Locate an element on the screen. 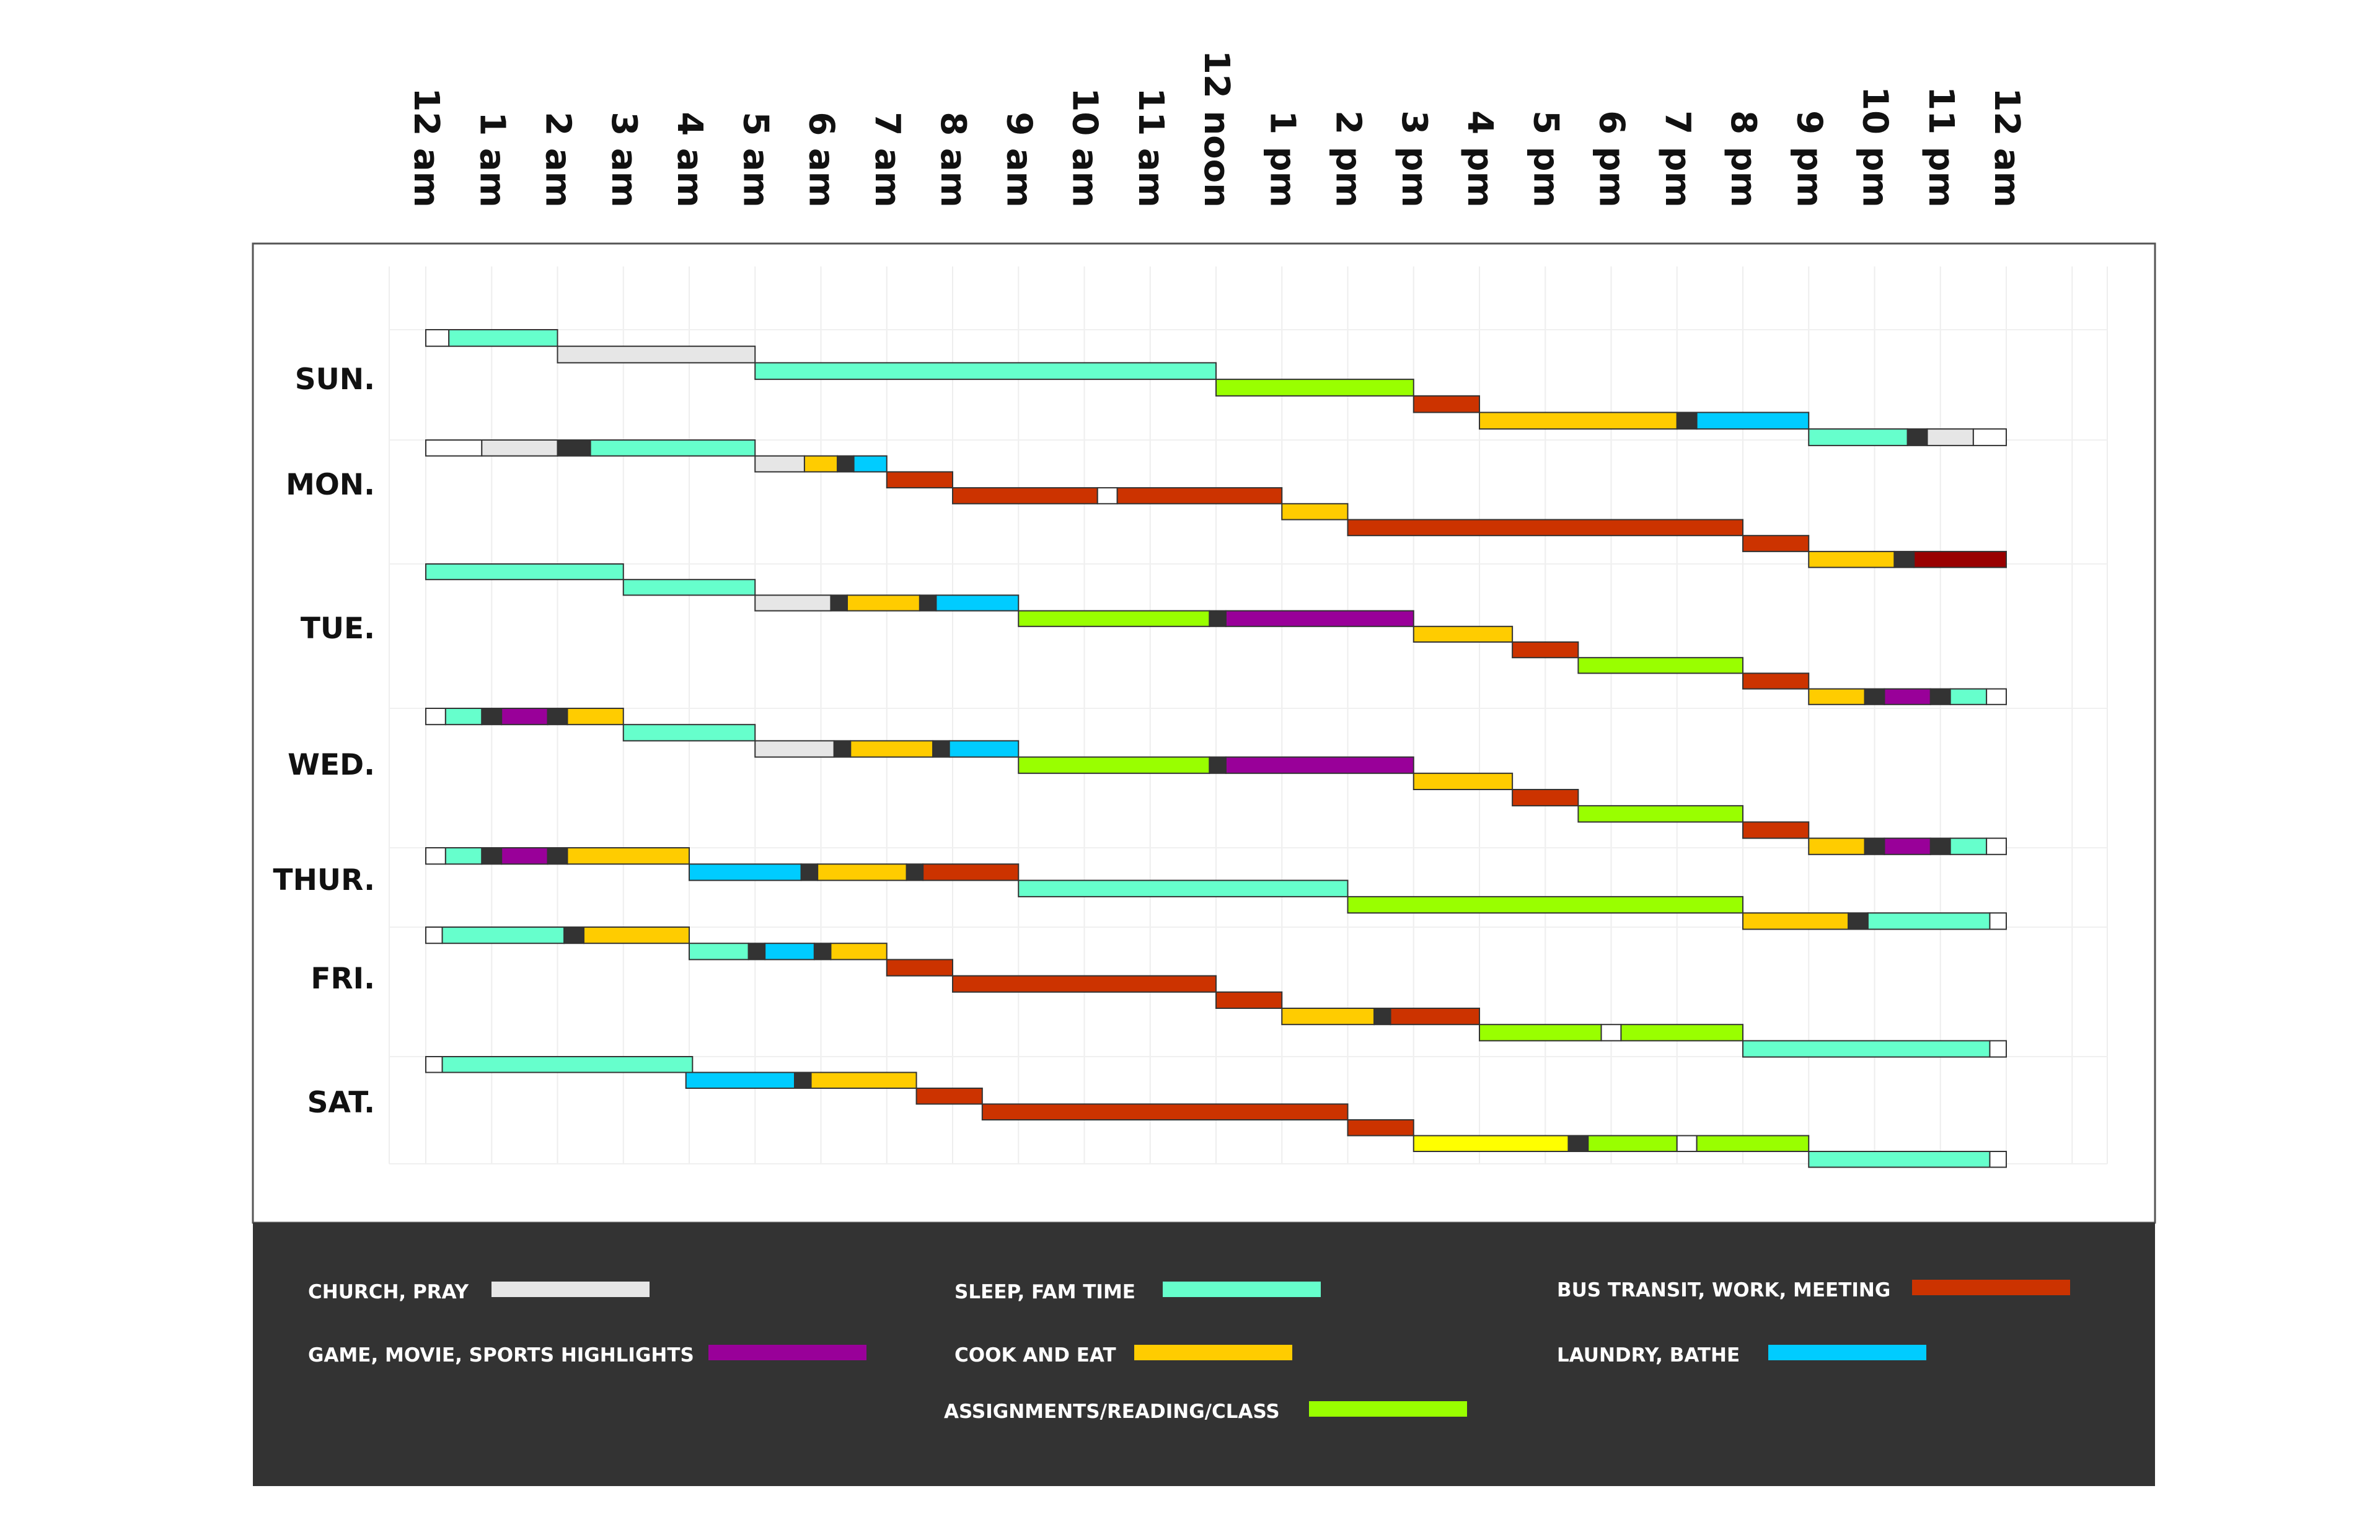 The height and width of the screenshot is (1540, 2380). hour-label: 7 am is located at coordinates (887, 160).